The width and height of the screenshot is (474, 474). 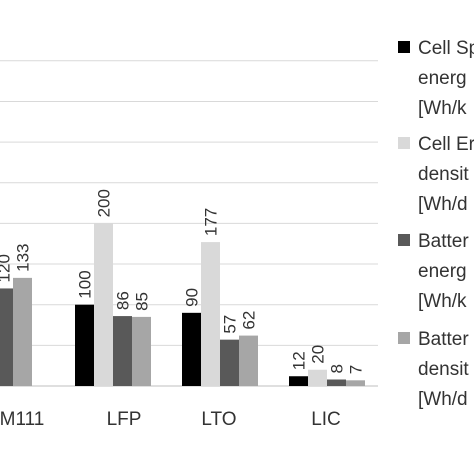 What do you see at coordinates (218, 419) in the screenshot?
I see `category-label: LTO` at bounding box center [218, 419].